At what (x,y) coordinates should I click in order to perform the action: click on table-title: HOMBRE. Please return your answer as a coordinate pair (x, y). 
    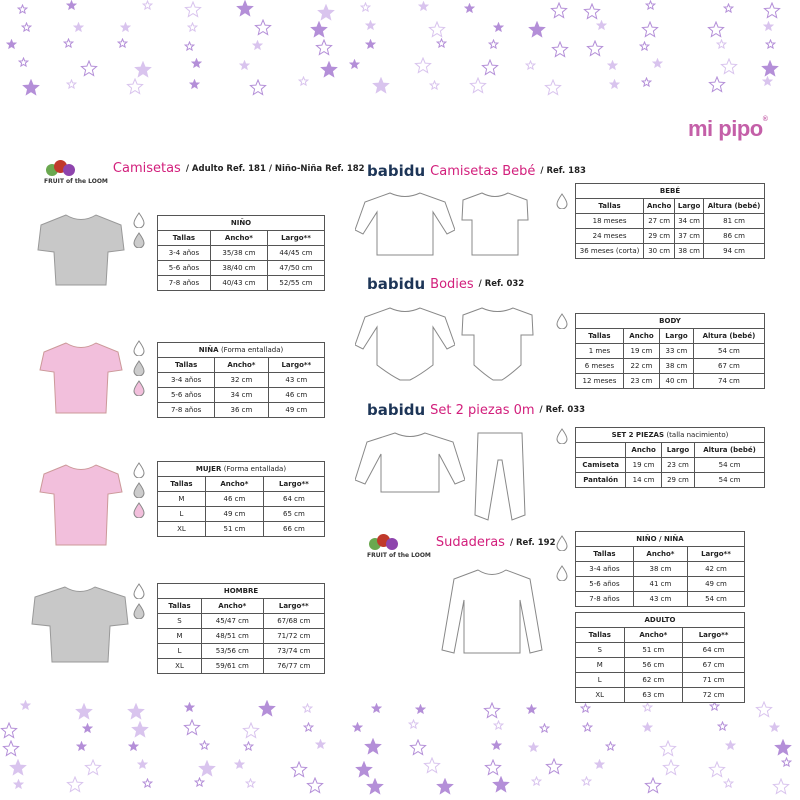
    Looking at the image, I should click on (241, 591).